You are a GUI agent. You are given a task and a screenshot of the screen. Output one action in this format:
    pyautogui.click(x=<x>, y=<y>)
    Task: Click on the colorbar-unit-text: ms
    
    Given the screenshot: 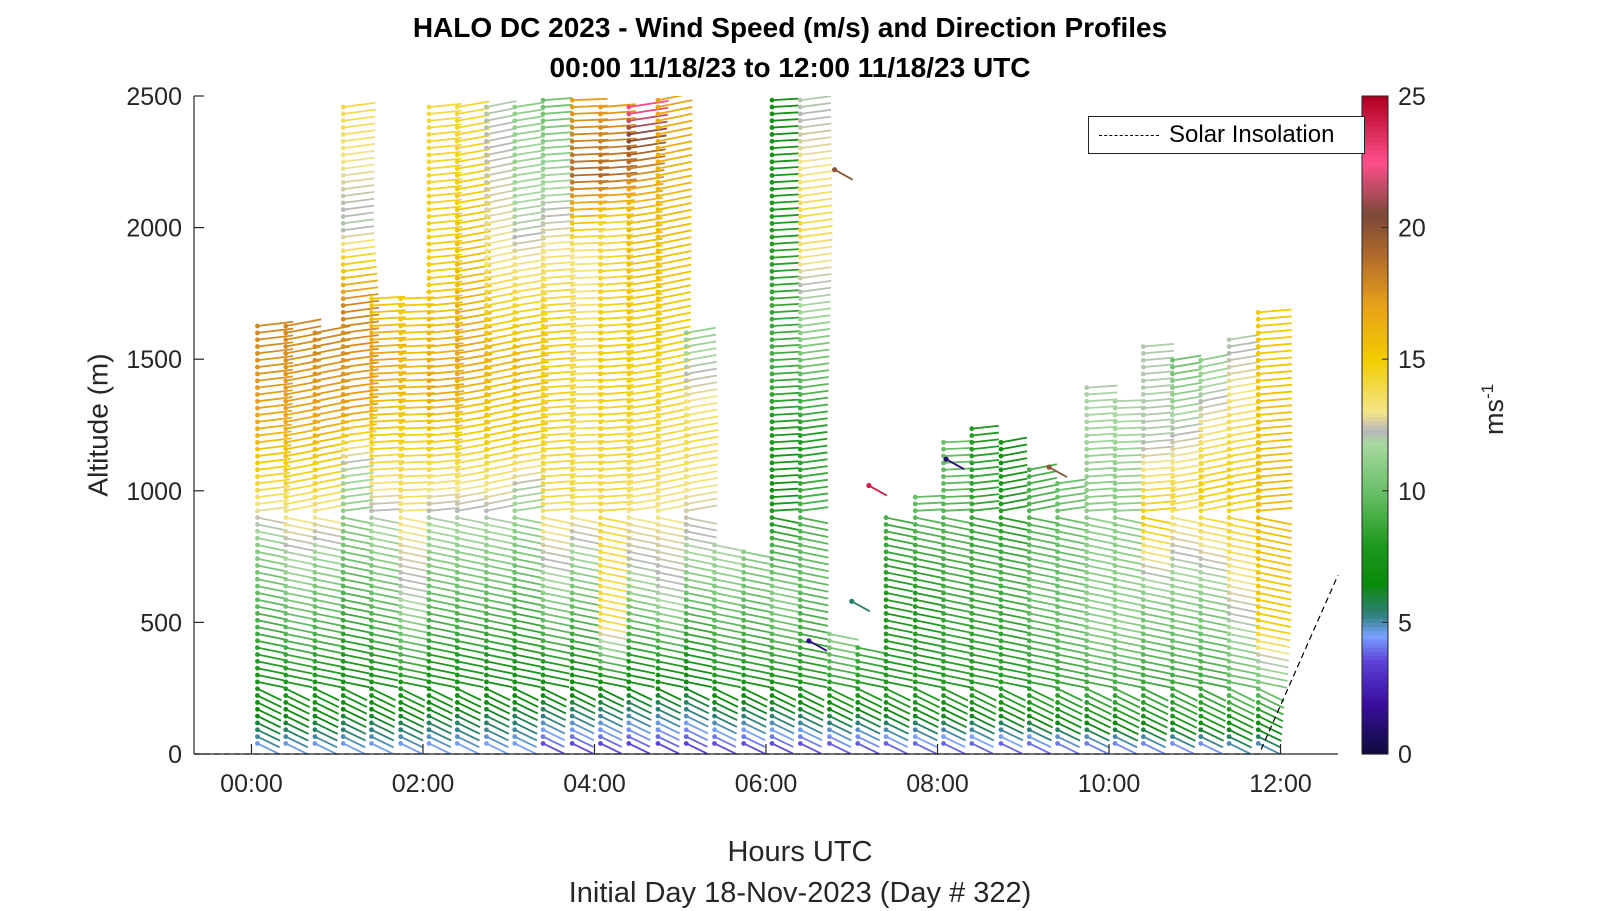 What is the action you would take?
    pyautogui.click(x=1494, y=417)
    